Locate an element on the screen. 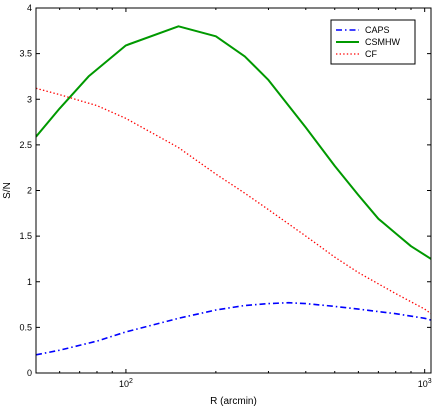  x-tick-exponent: 3 is located at coordinates (430, 381).